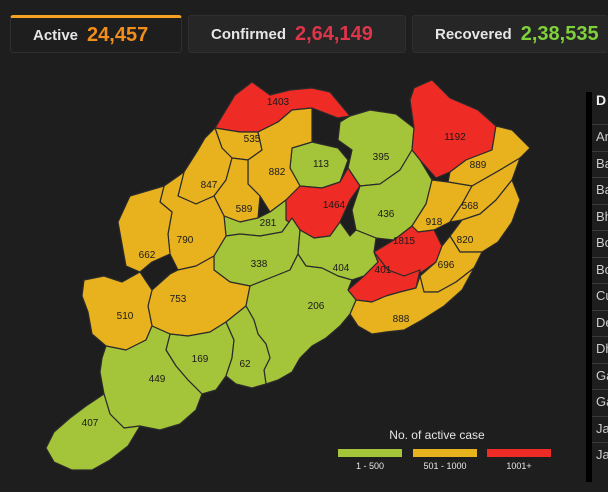  Describe the element at coordinates (386, 214) in the screenshot. I see `district-count-label: 436` at that location.